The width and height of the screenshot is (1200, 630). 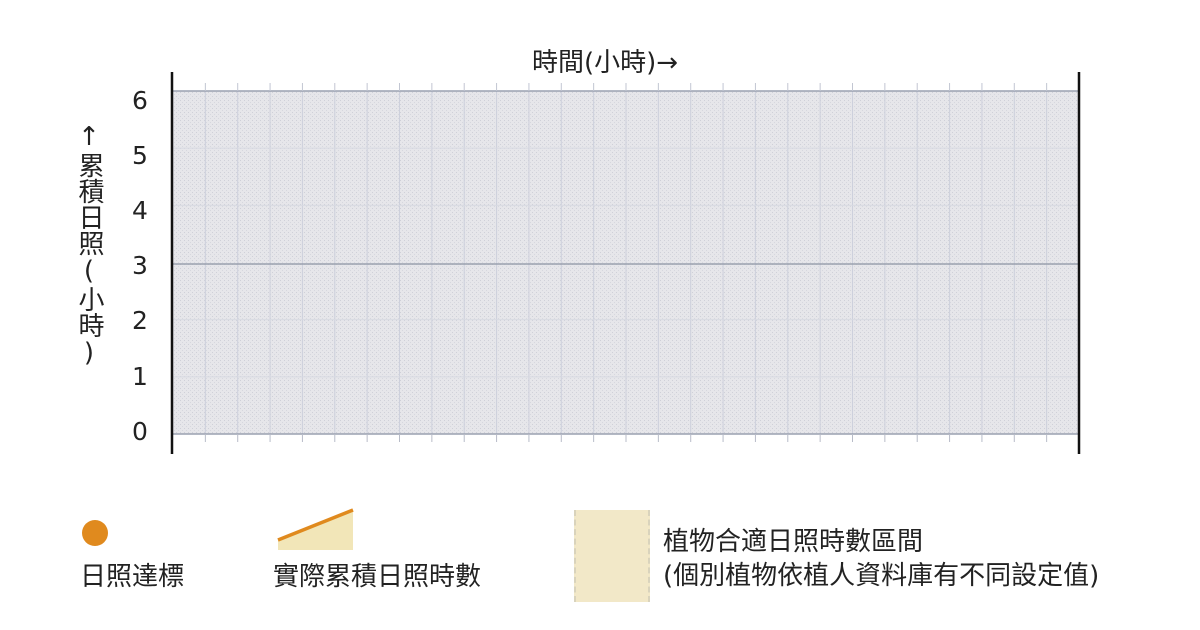 What do you see at coordinates (140, 155) in the screenshot?
I see `y-tick-label: 5` at bounding box center [140, 155].